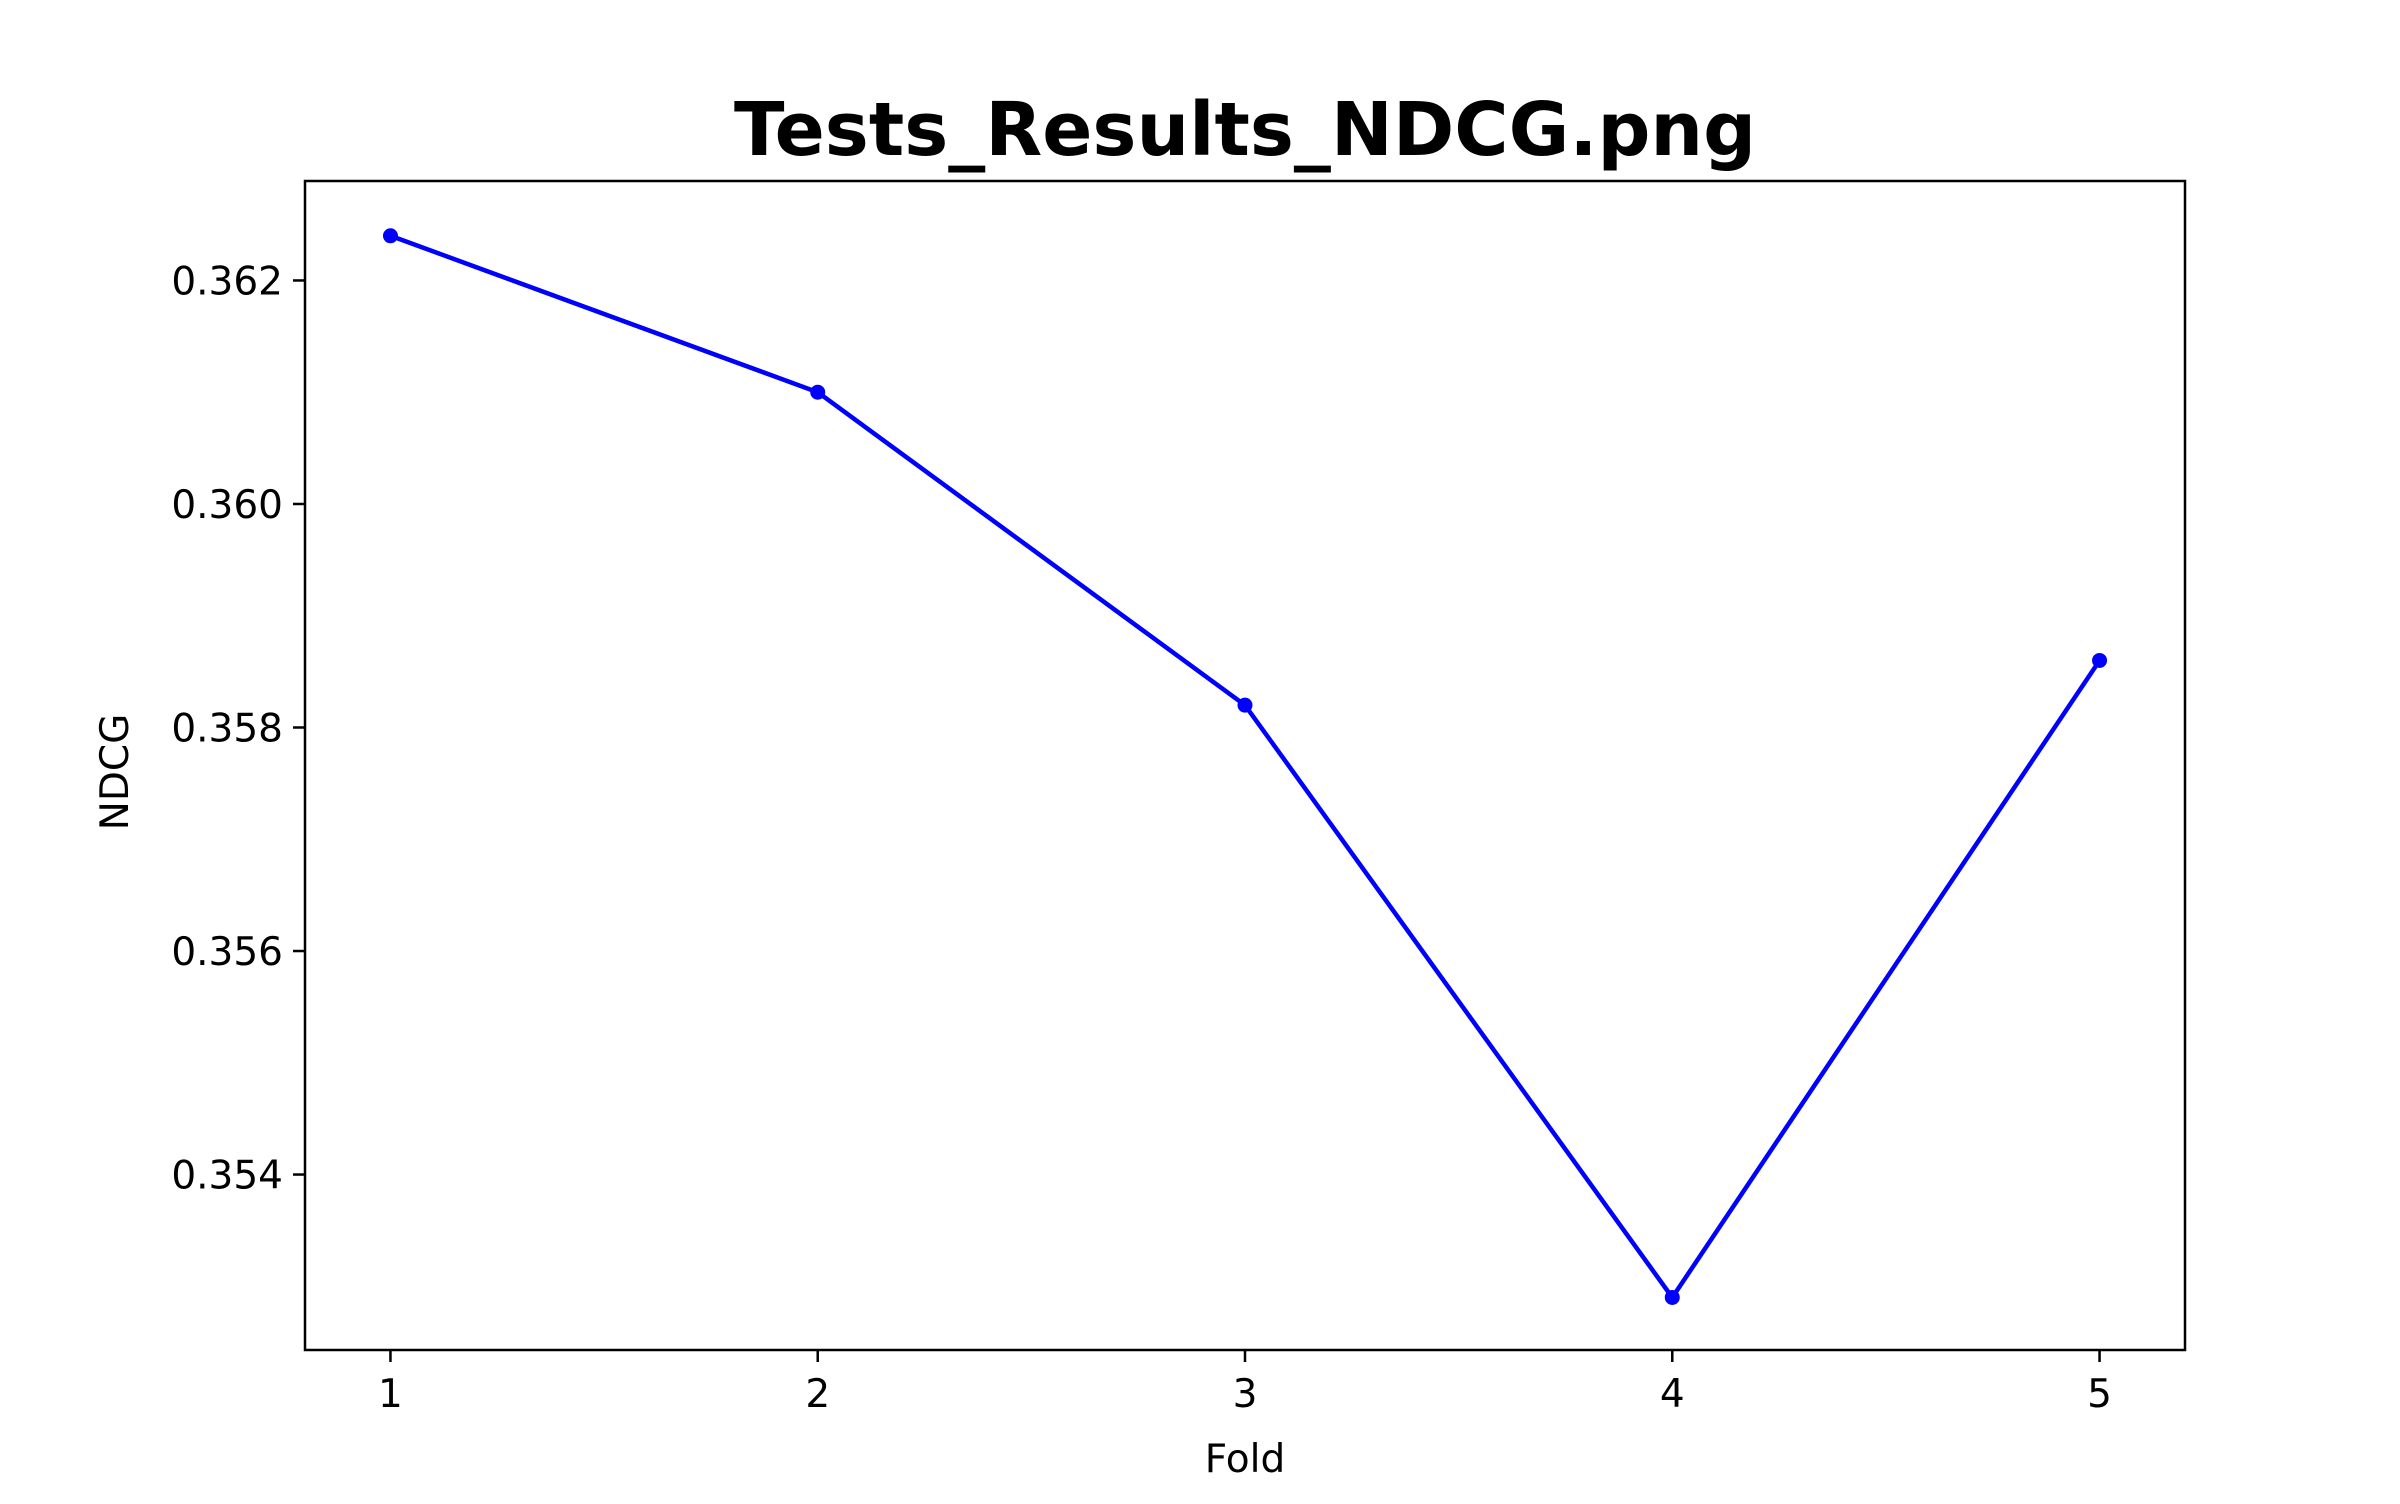 This screenshot has height=1504, width=2400. I want to click on x-axis-ticks: 1 2 3 4 5, so click(1245, 1383).